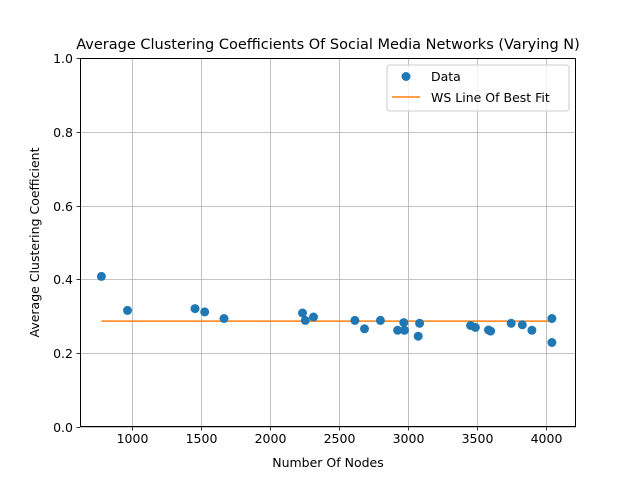 The height and width of the screenshot is (484, 640). What do you see at coordinates (271, 438) in the screenshot?
I see `x-tick-label: 2000` at bounding box center [271, 438].